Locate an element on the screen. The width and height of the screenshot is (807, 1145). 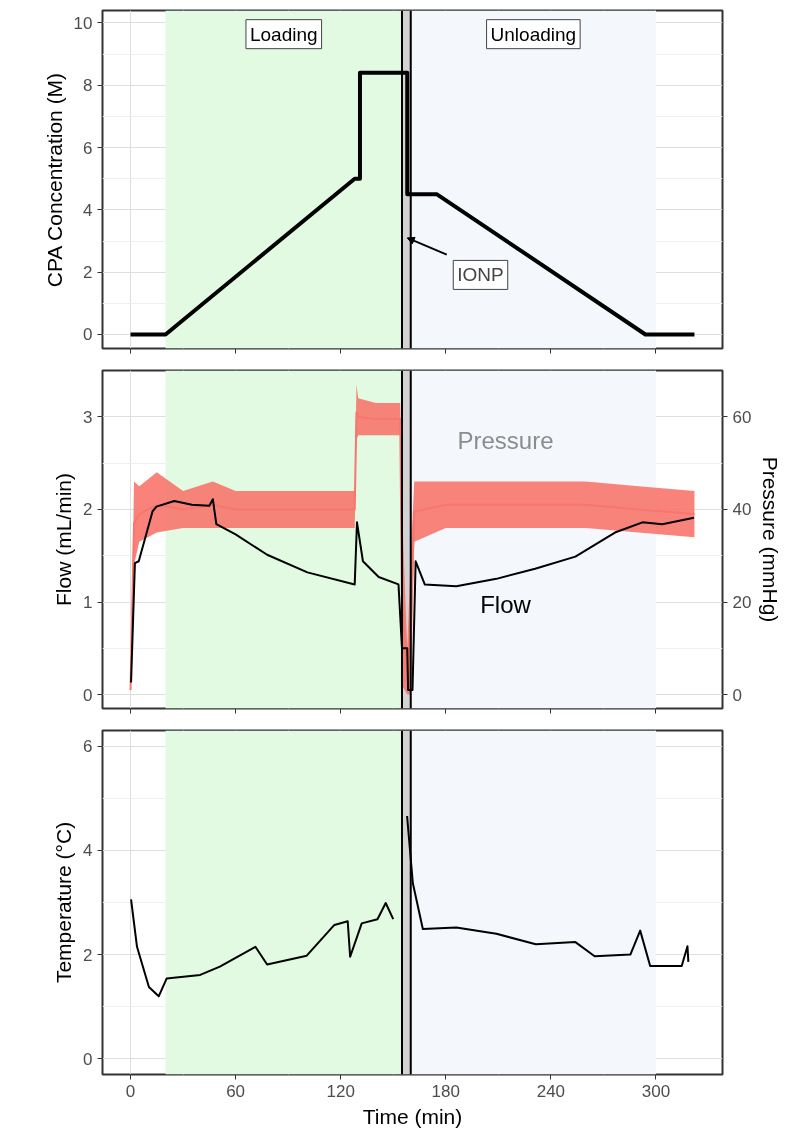
y-axis-title: Temperature (°C) is located at coordinates (64, 902).